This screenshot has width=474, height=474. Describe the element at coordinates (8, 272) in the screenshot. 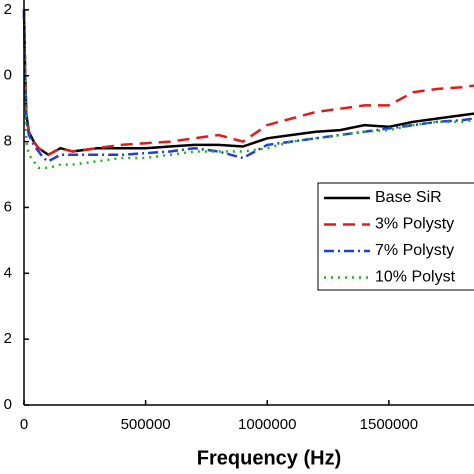

I see `y-tick-label: 4` at that location.